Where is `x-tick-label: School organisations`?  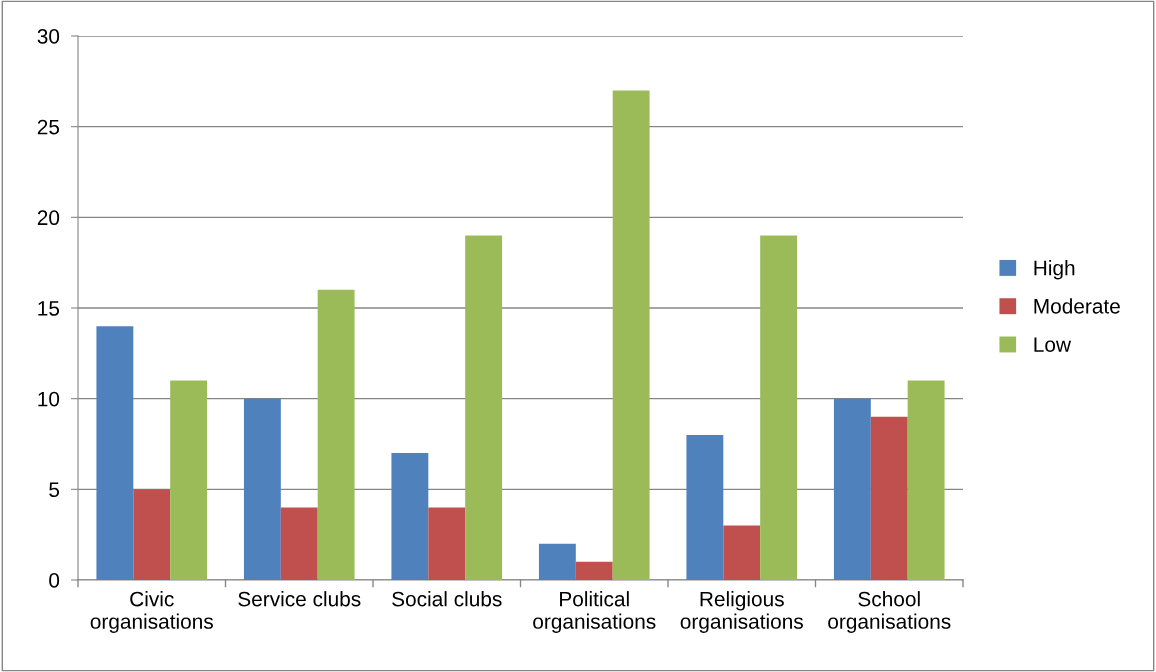
x-tick-label: School organisations is located at coordinates (889, 612).